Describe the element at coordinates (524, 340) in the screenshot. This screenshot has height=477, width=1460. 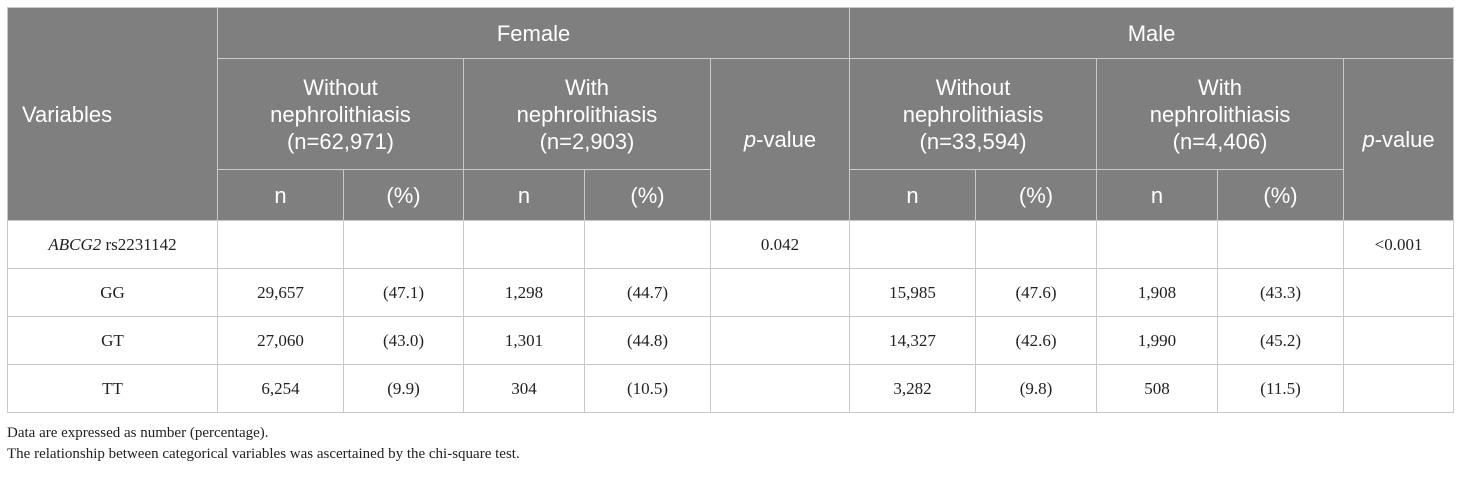
I see `cell: 1,301` at that location.